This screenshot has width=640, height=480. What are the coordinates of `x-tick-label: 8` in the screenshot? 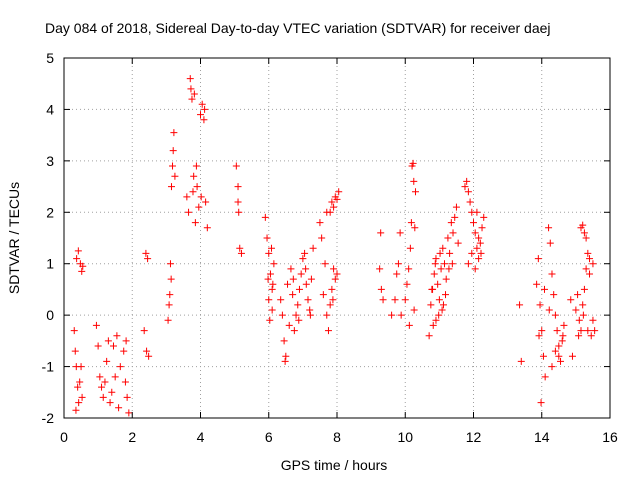 It's located at (337, 437).